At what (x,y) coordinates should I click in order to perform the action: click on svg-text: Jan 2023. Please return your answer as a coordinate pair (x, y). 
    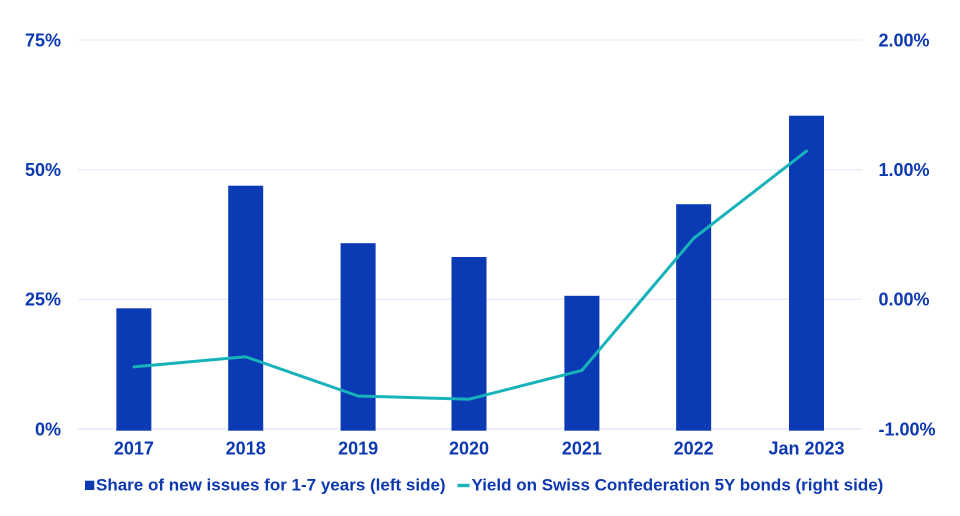
    Looking at the image, I should click on (806, 449).